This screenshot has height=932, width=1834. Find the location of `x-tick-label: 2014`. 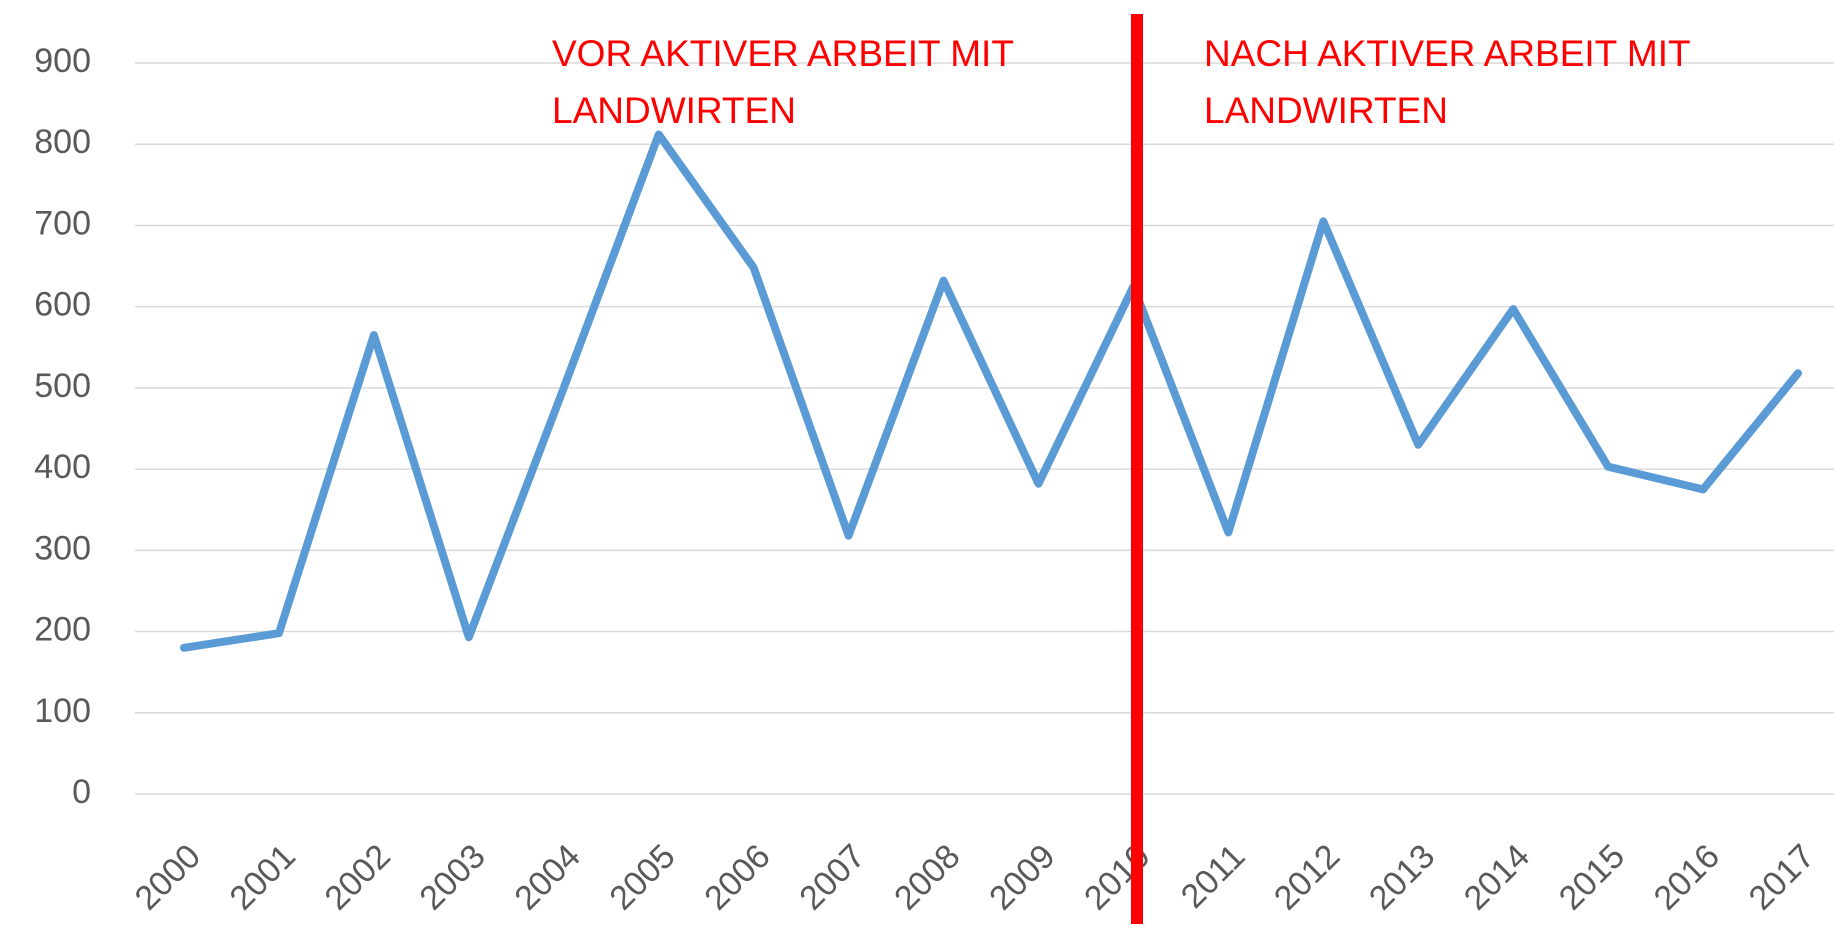

x-tick-label: 2014 is located at coordinates (1497, 877).